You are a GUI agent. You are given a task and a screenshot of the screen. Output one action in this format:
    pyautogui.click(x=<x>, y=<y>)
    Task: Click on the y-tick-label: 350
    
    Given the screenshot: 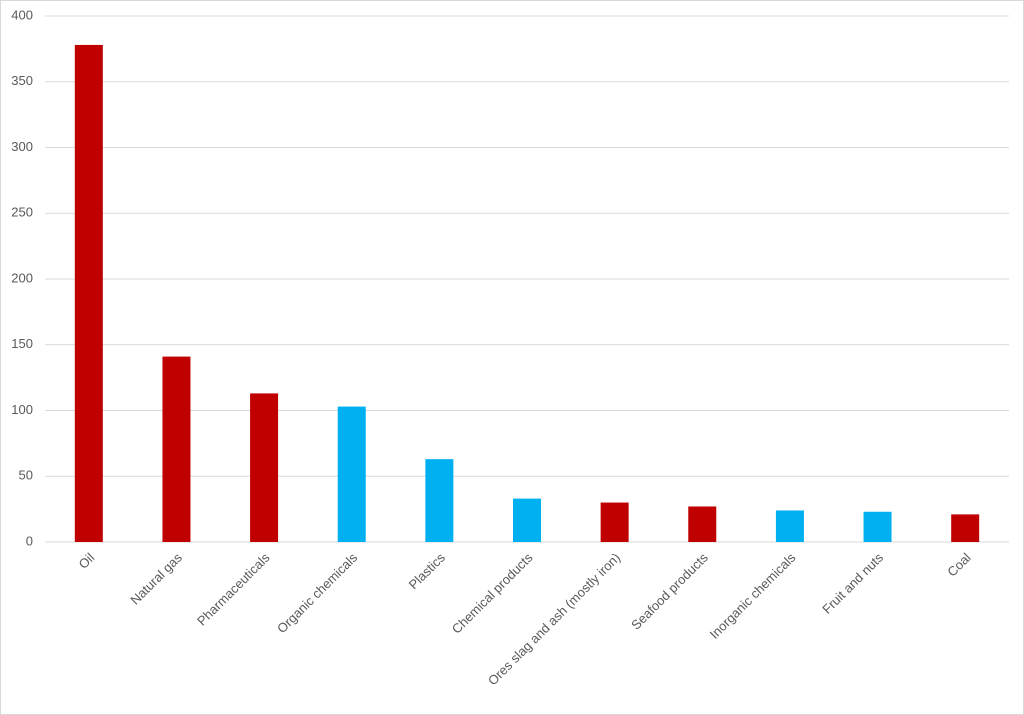 What is the action you would take?
    pyautogui.click(x=22, y=80)
    